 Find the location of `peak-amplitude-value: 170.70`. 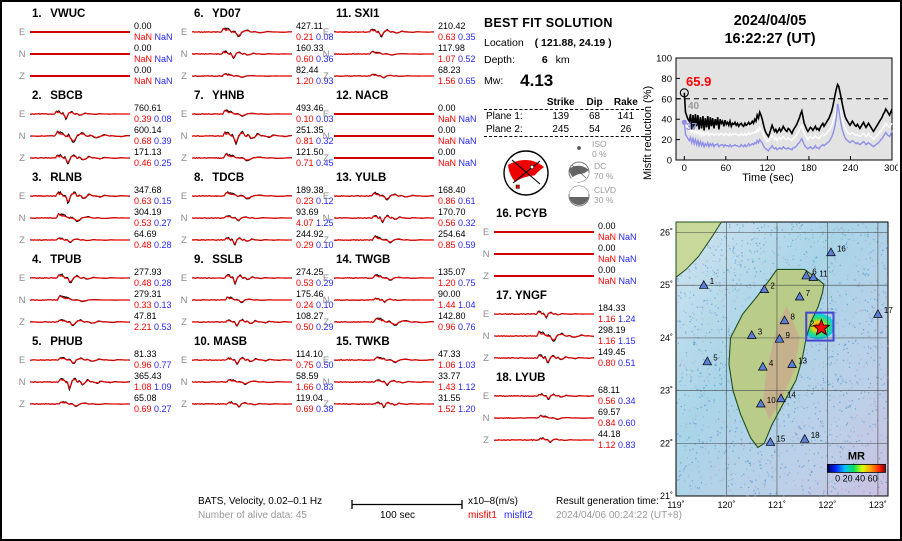

peak-amplitude-value: 170.70 is located at coordinates (452, 212).